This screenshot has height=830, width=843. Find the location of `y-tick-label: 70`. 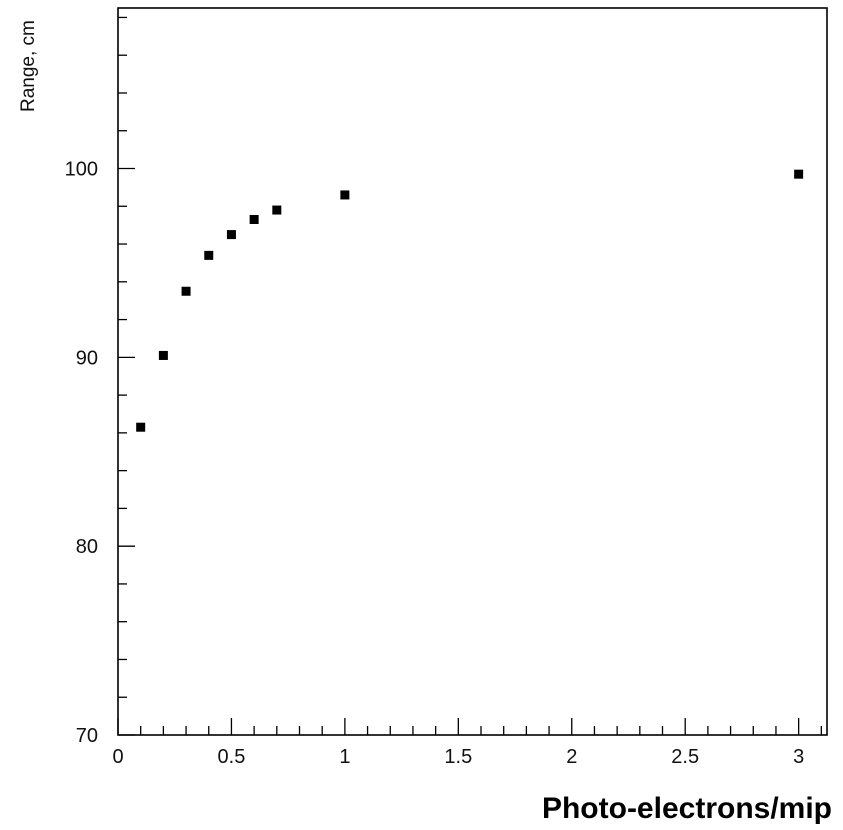

y-tick-label: 70 is located at coordinates (87, 736).